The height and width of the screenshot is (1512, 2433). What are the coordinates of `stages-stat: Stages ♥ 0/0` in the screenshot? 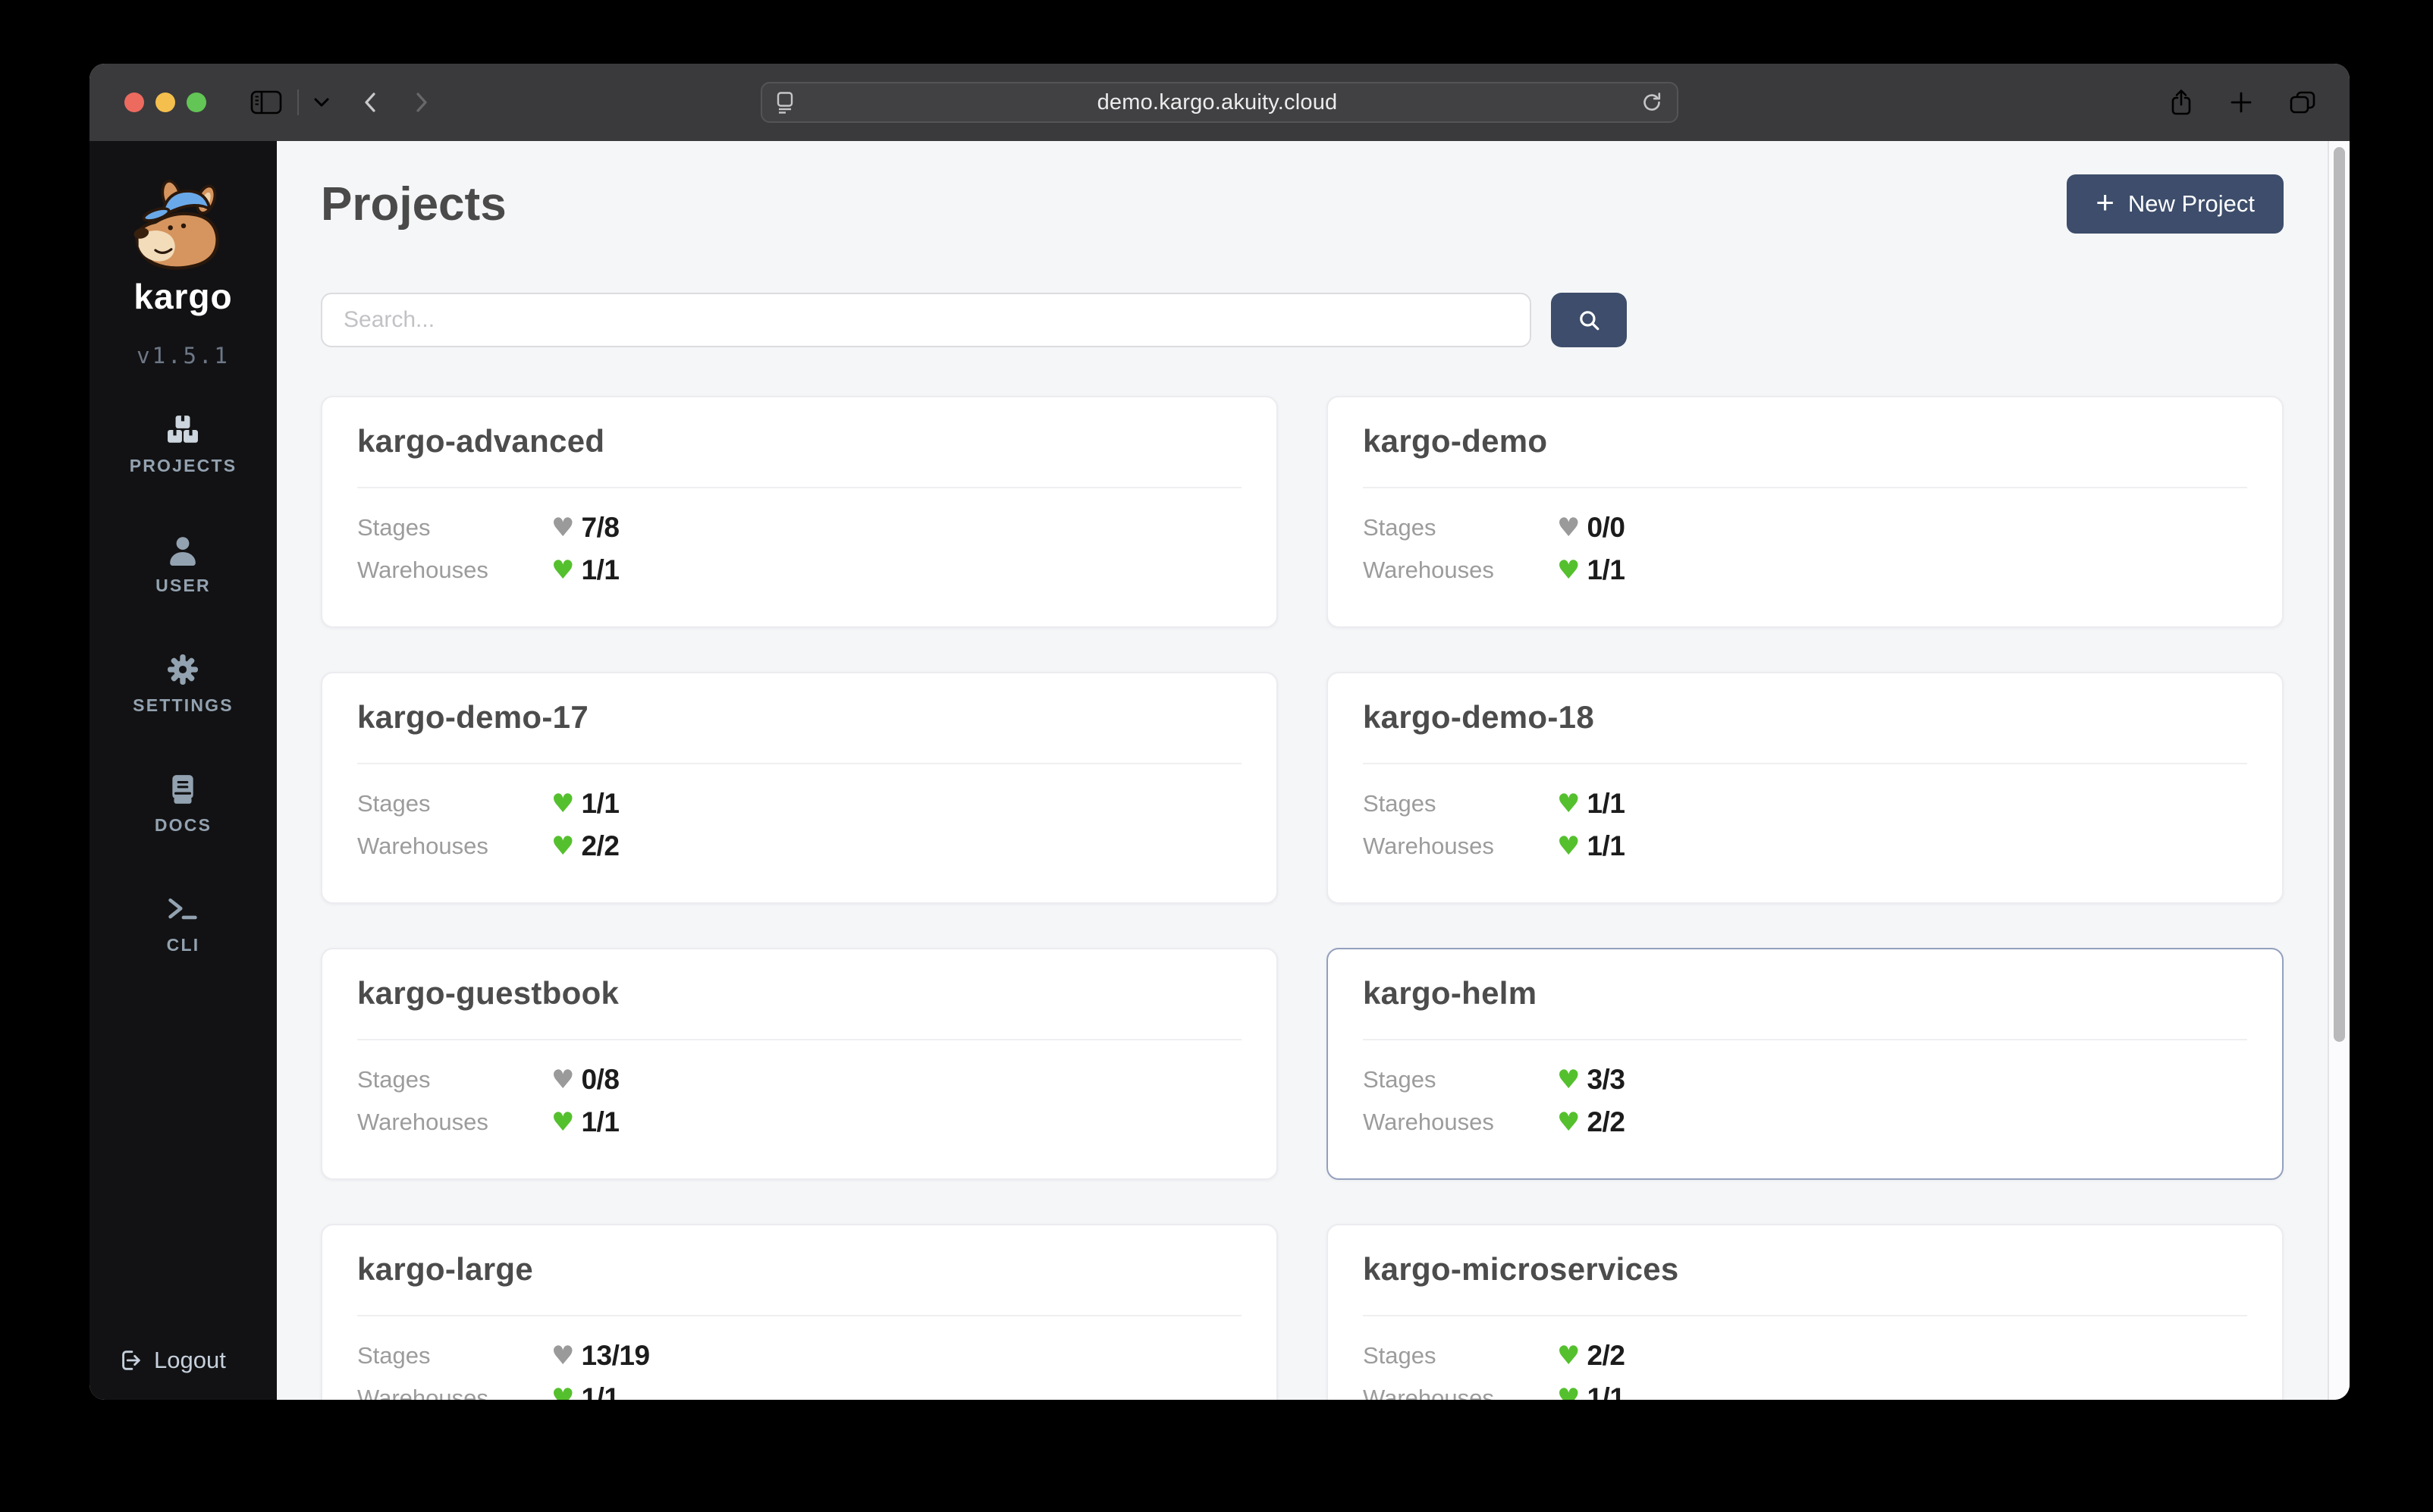 It's located at (1805, 528).